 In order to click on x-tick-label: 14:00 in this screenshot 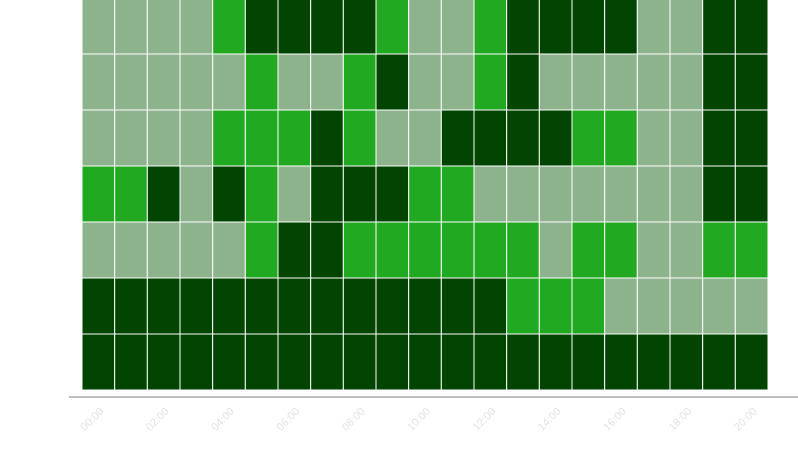, I will do `click(550, 420)`.